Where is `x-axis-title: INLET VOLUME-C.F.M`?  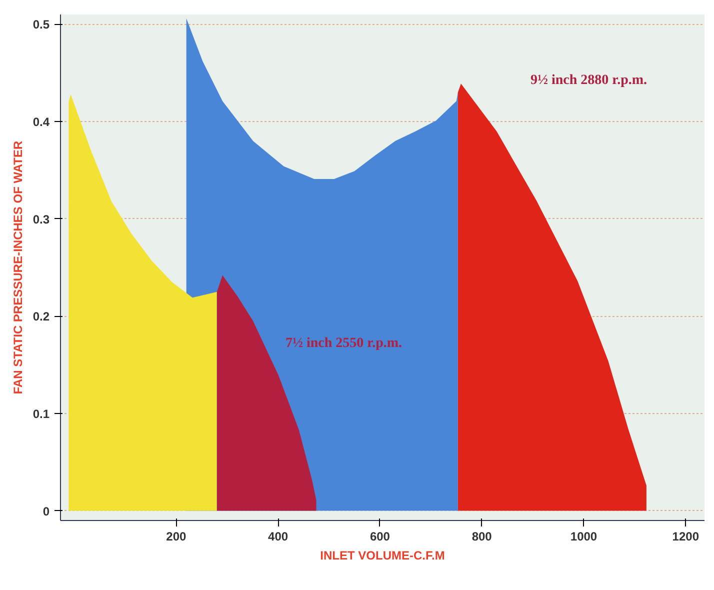 x-axis-title: INLET VOLUME-C.F.M is located at coordinates (382, 555).